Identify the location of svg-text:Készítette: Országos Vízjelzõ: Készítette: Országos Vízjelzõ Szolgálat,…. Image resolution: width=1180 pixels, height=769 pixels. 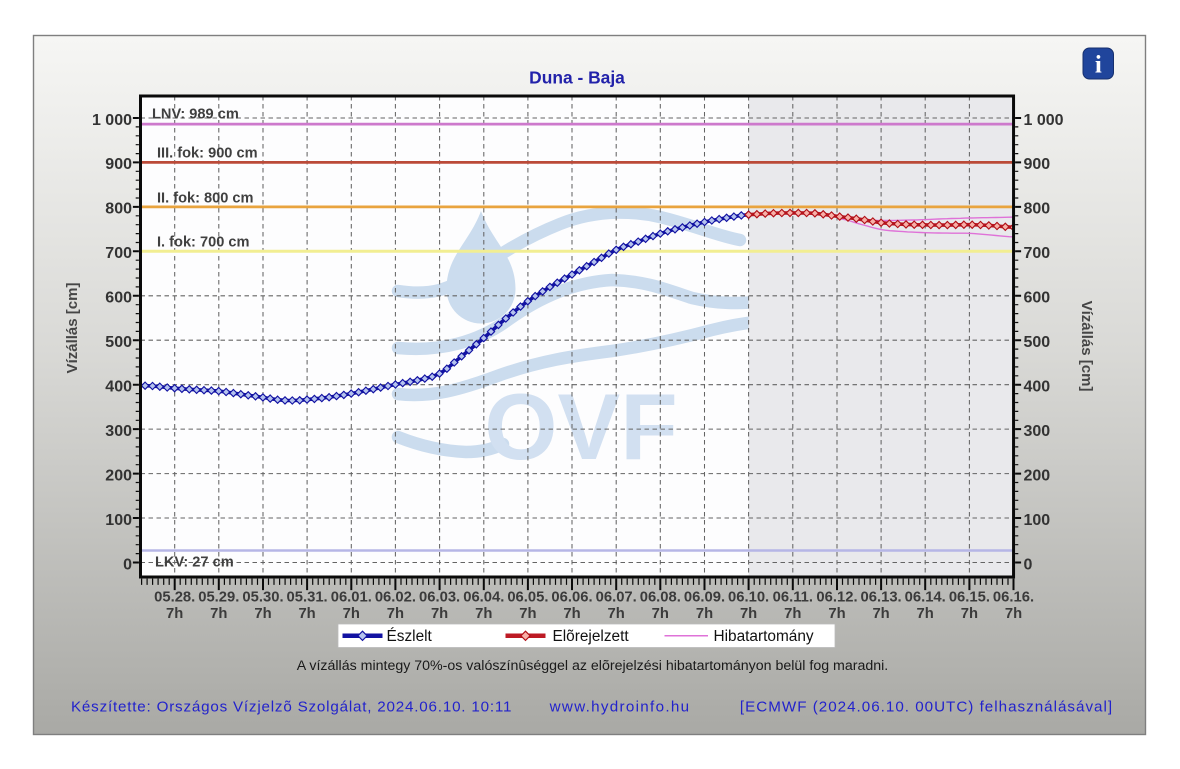
(291, 707).